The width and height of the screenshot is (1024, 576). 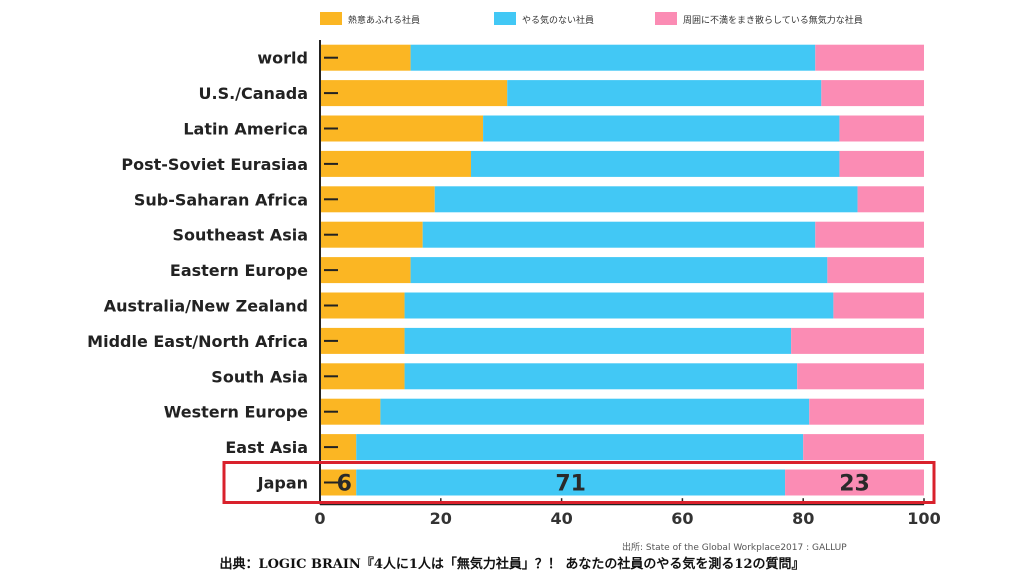 I want to click on category-label: South Asia, so click(x=259, y=376).